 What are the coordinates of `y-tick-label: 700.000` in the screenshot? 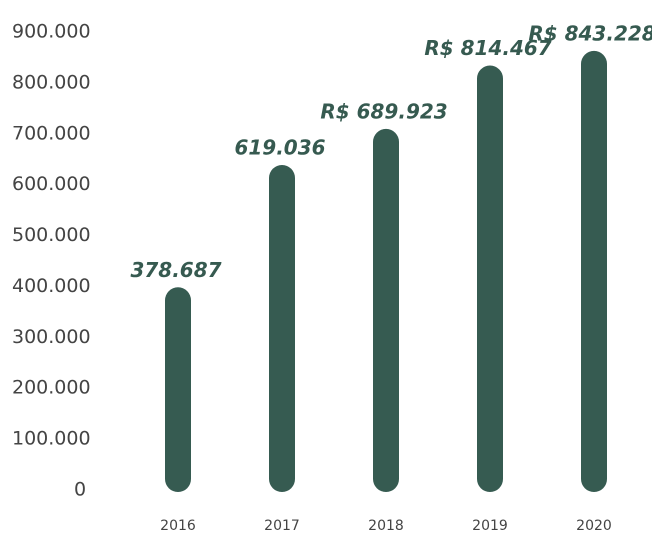 It's located at (51, 133).